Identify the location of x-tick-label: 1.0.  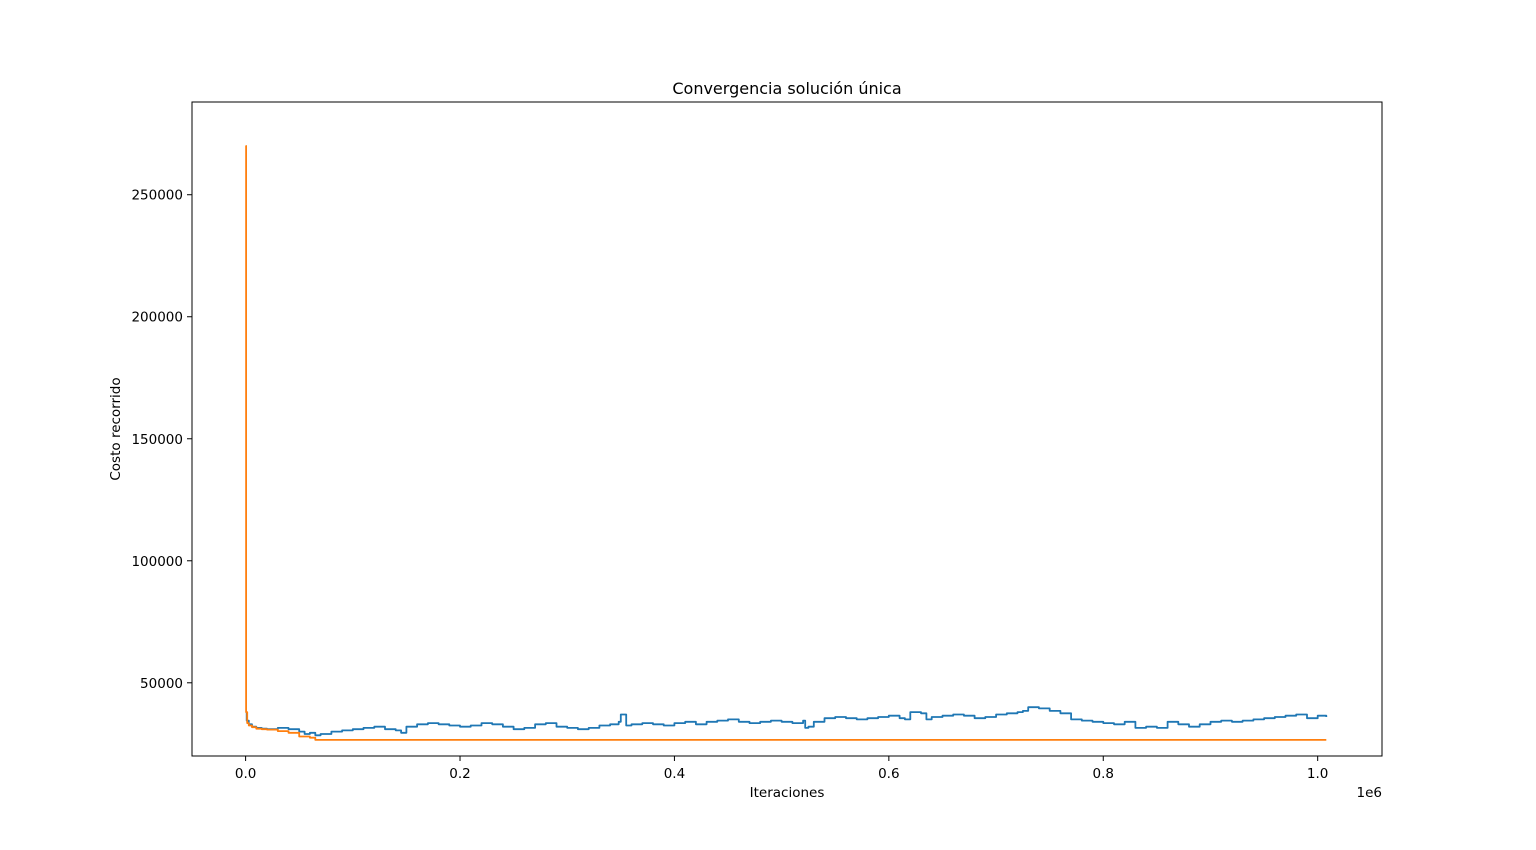
(1317, 774).